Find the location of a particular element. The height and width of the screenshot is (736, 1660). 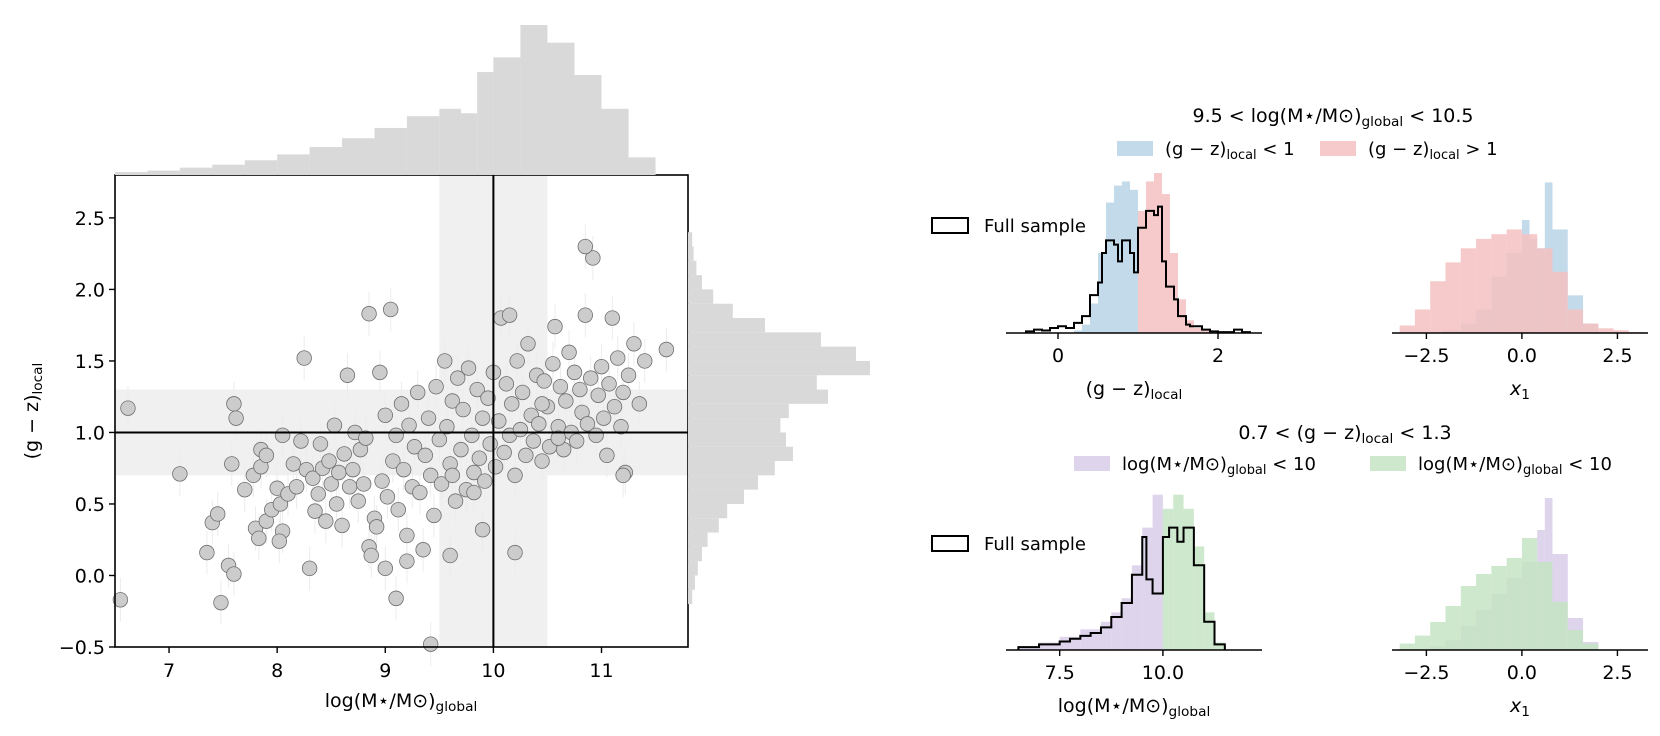

legend-swatch-full-sample is located at coordinates (950, 543).